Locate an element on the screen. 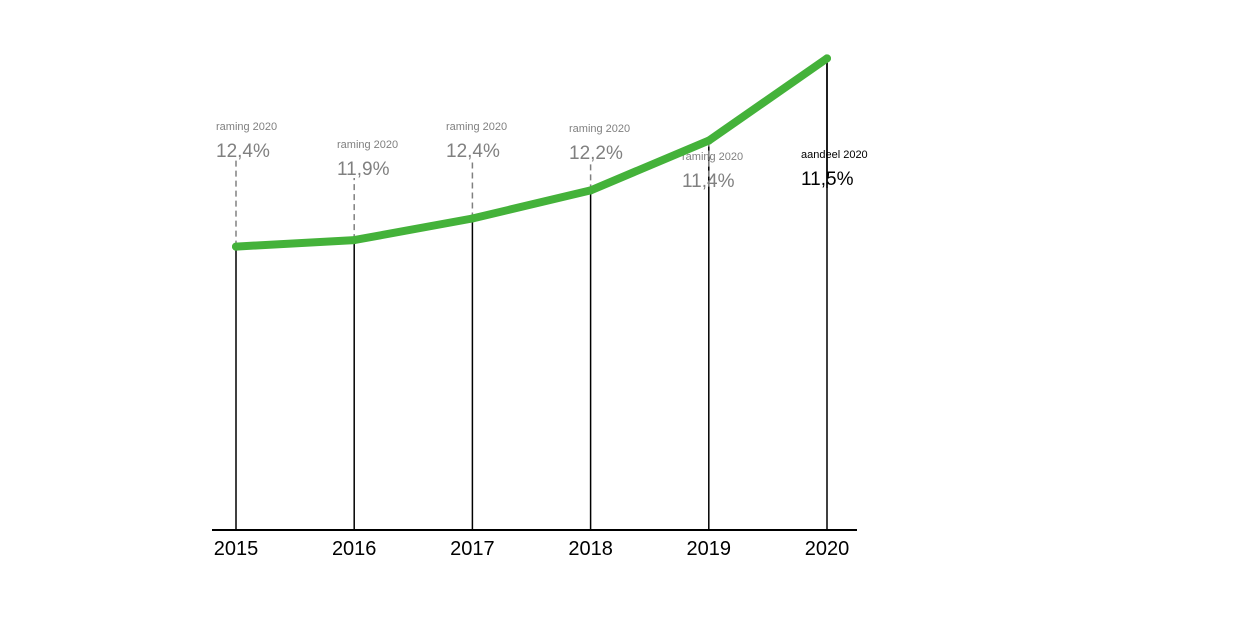 The height and width of the screenshot is (625, 1250). data-point-2020 is located at coordinates (827, 58).